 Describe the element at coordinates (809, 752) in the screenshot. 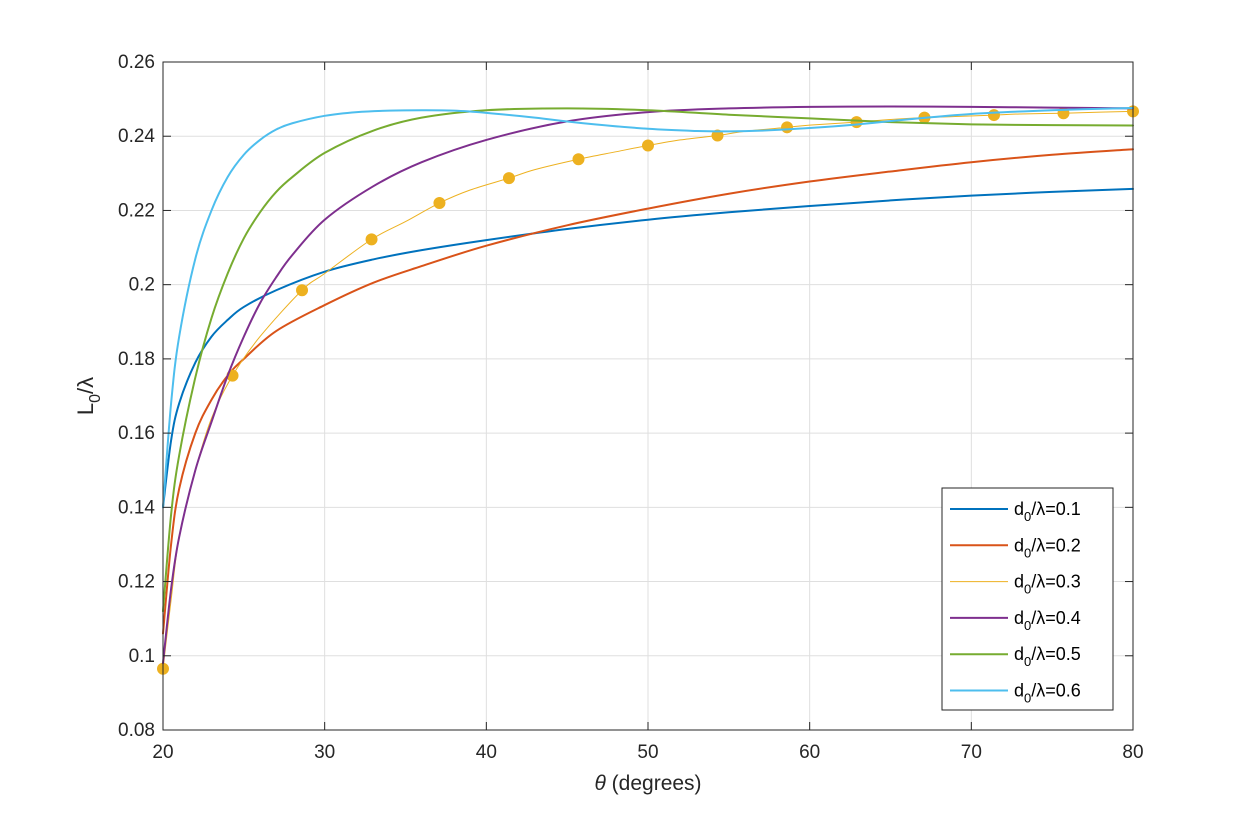

I see `x-tick-label: 60` at that location.